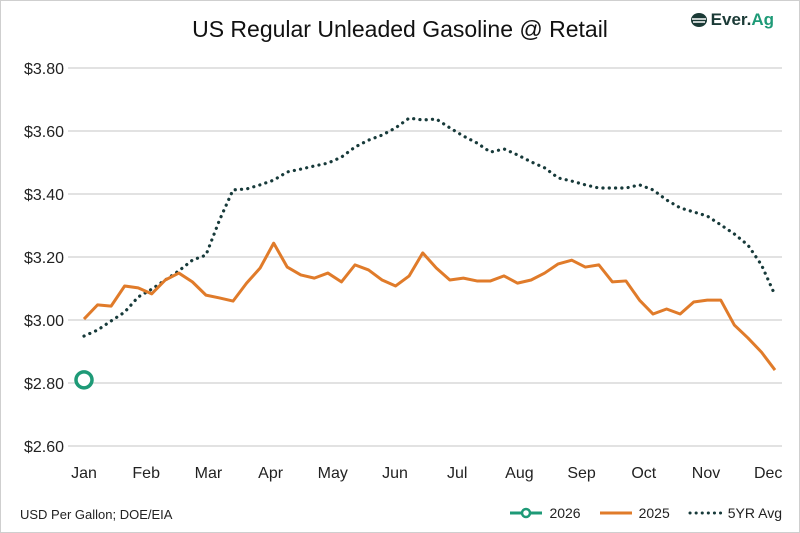 The image size is (800, 533). Describe the element at coordinates (209, 473) in the screenshot. I see `x-tick-label: Mar` at that location.